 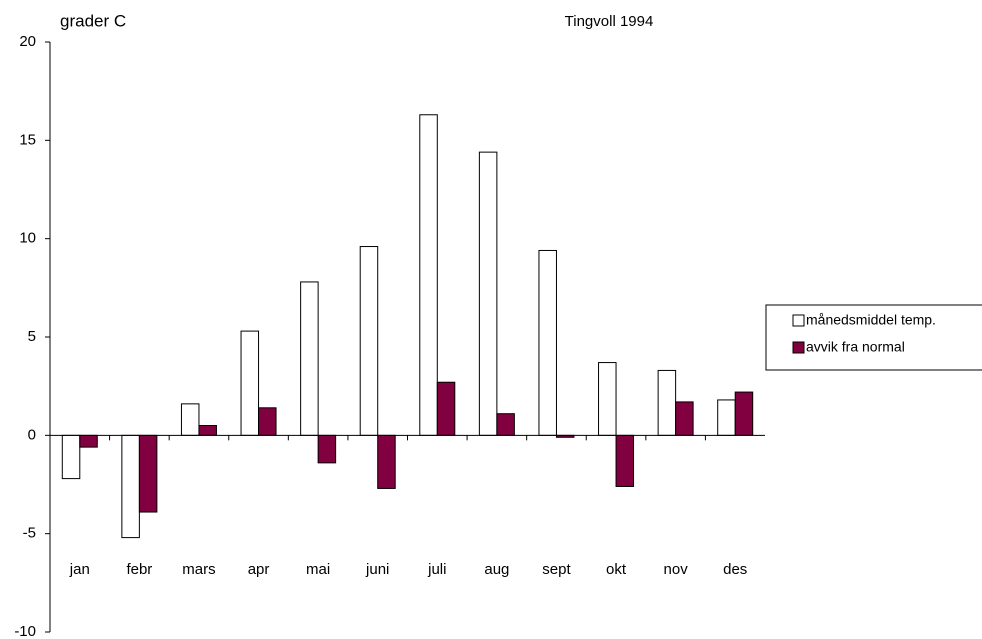 What do you see at coordinates (259, 569) in the screenshot?
I see `x-tick-label: apr` at bounding box center [259, 569].